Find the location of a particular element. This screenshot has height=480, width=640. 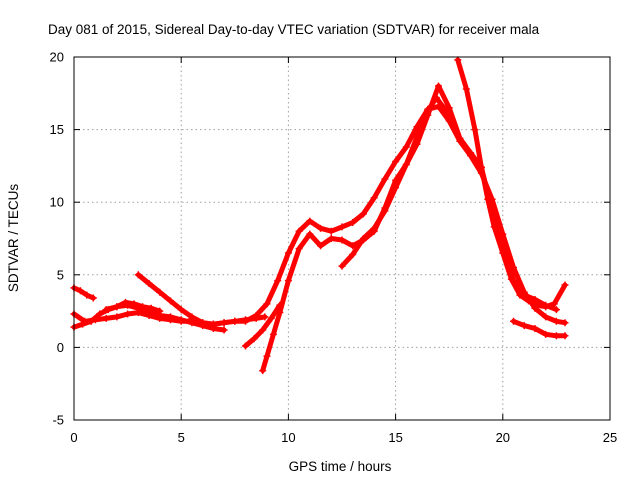

series-track-k is located at coordinates (263, 325).